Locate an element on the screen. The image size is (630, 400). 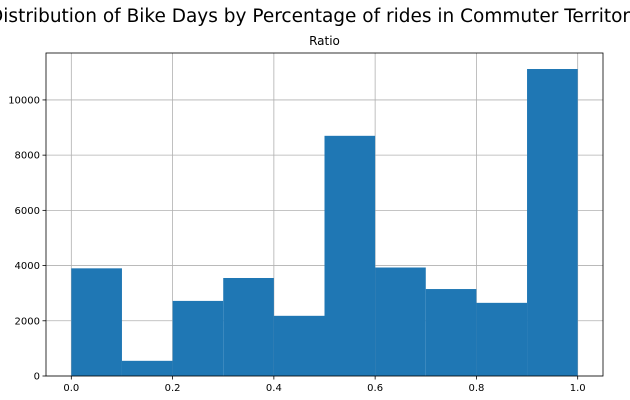
x-tick-label-0: 0.0 is located at coordinates (71, 388).